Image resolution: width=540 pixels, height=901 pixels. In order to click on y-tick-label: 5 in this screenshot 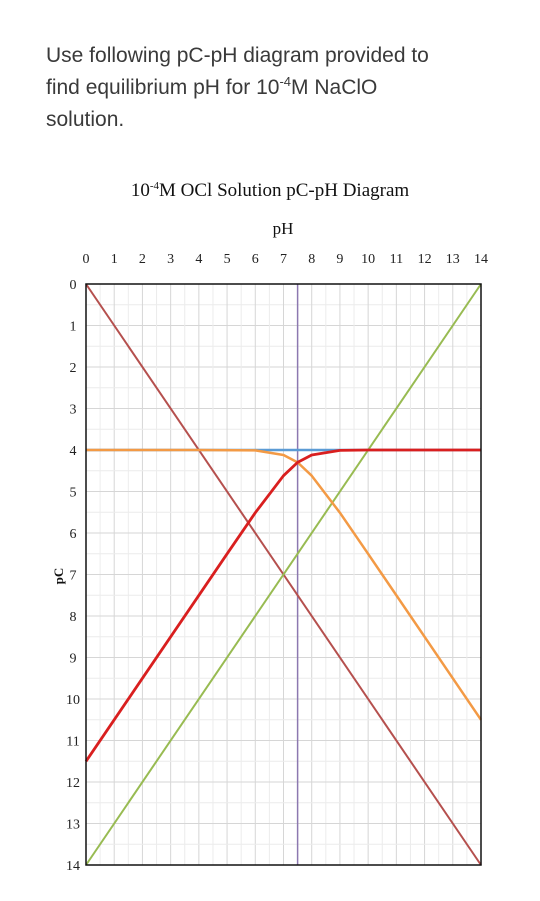, I will do `click(73, 493)`.